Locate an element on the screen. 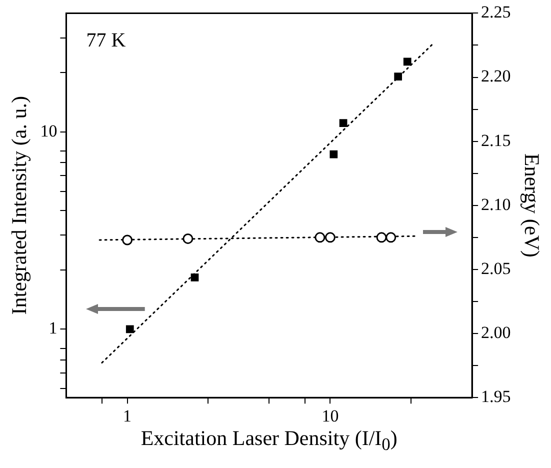  x-axis-title: Excitation Laser Density (I/I$_{0}$) is located at coordinates (269, 441).